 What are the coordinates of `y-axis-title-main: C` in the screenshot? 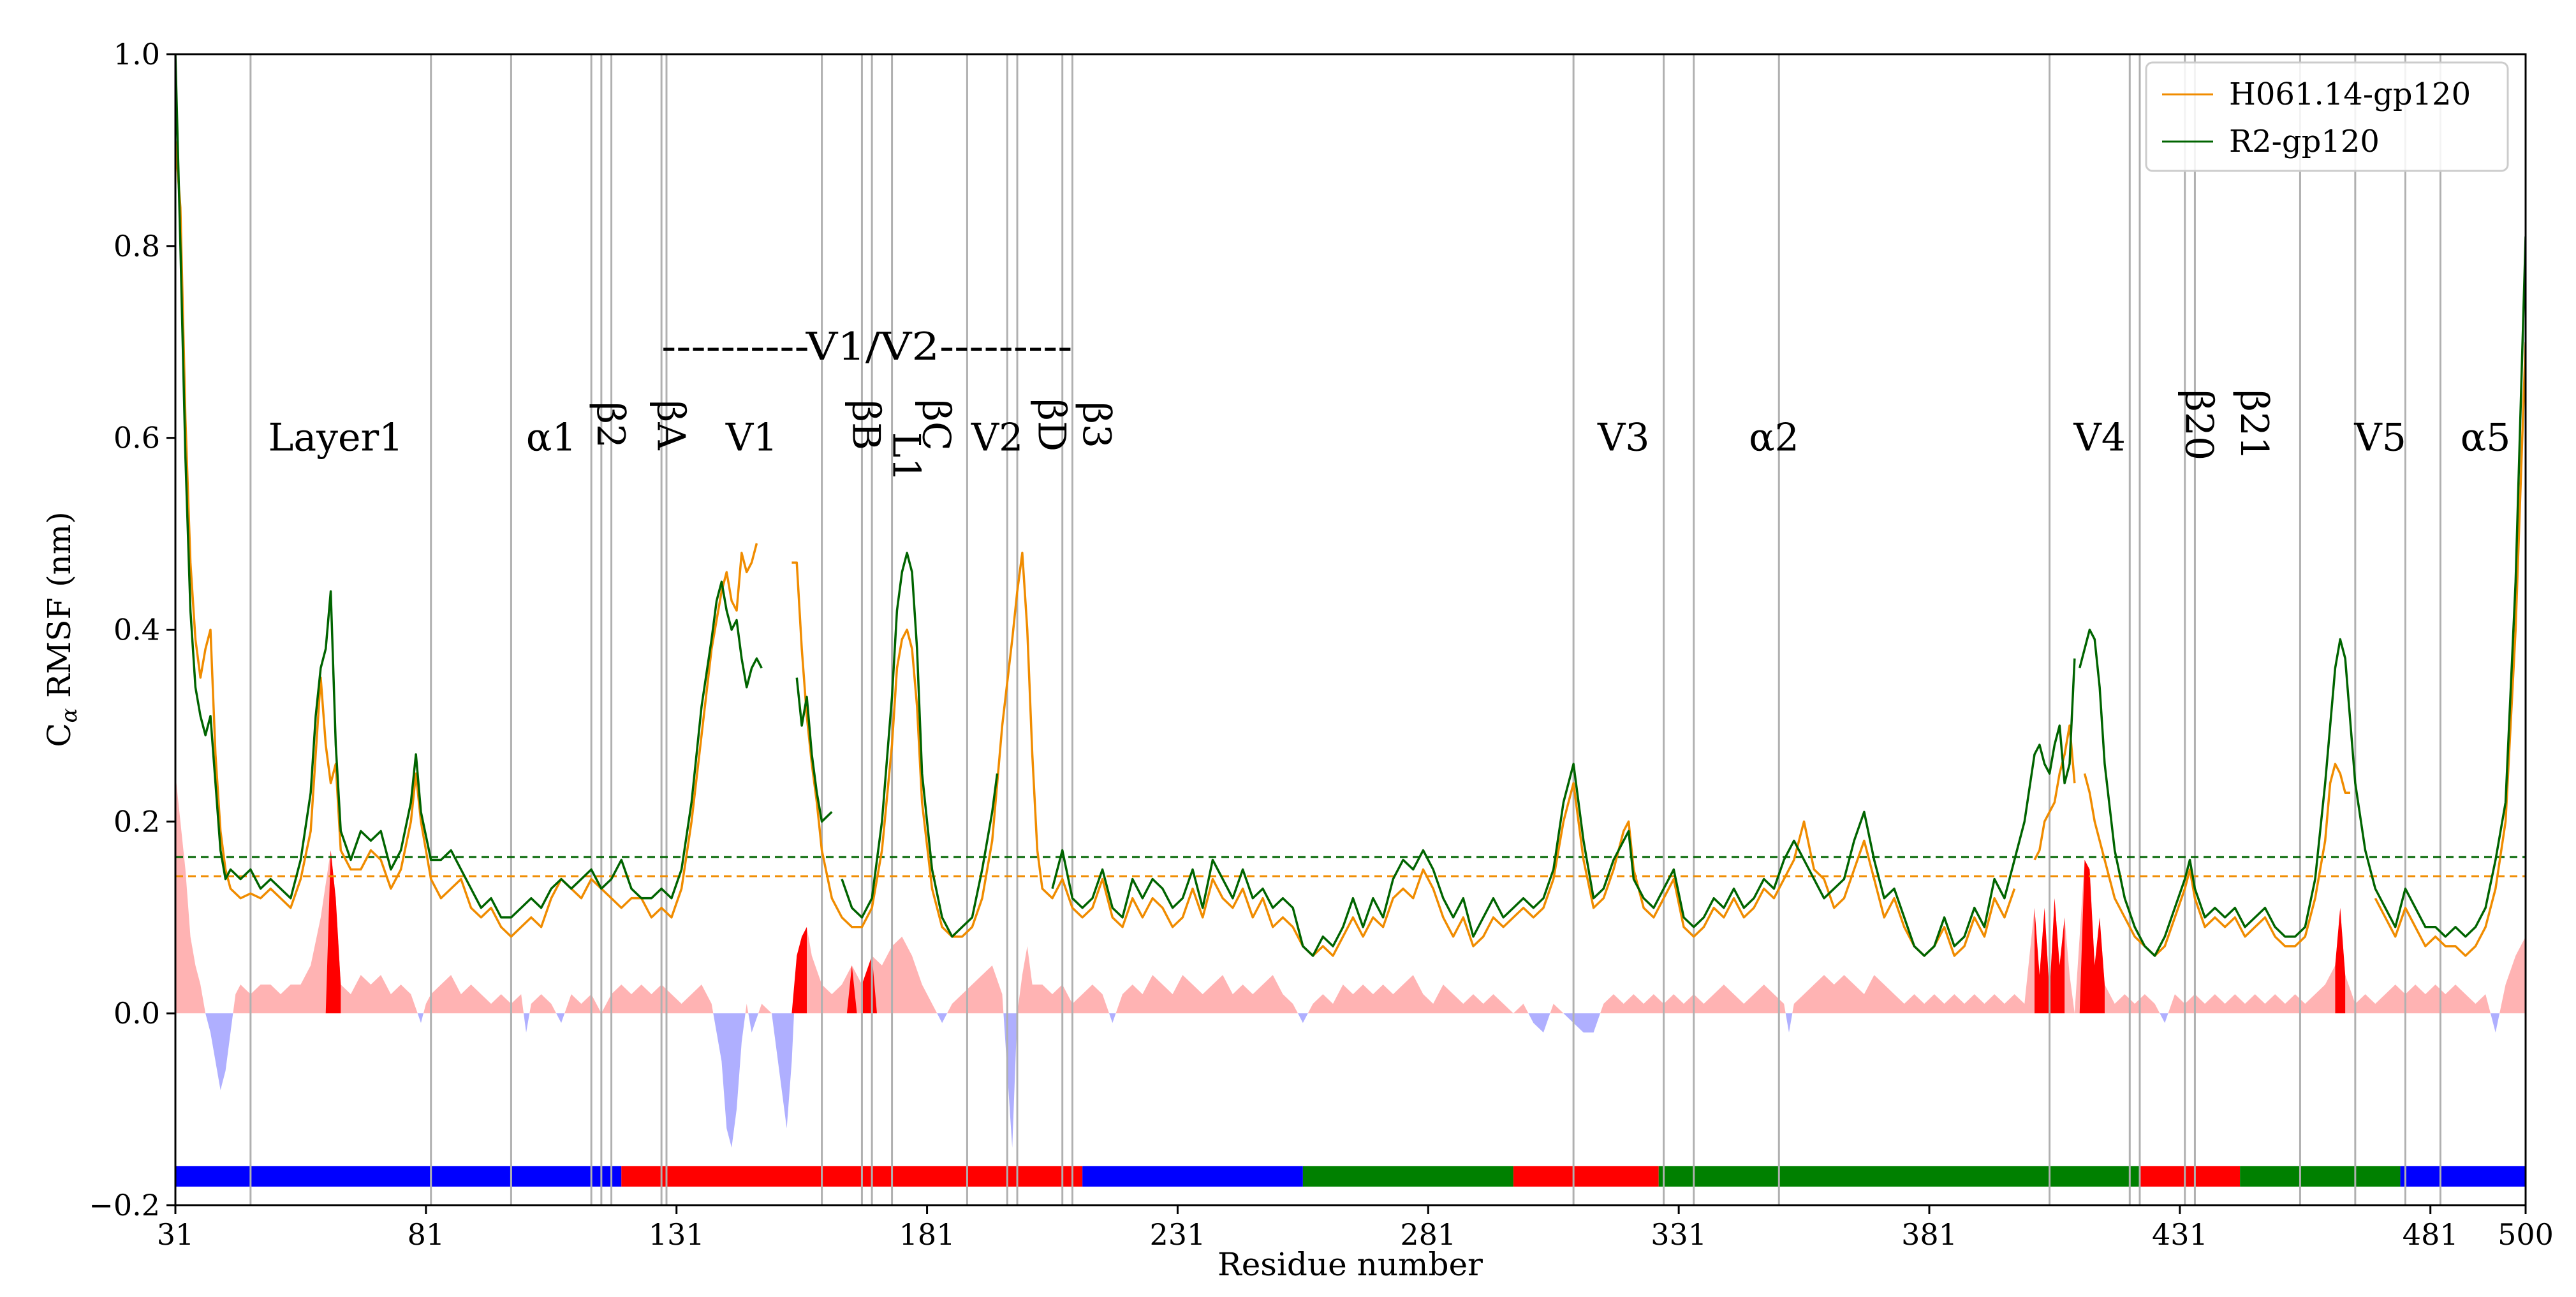 It's located at (59, 734).